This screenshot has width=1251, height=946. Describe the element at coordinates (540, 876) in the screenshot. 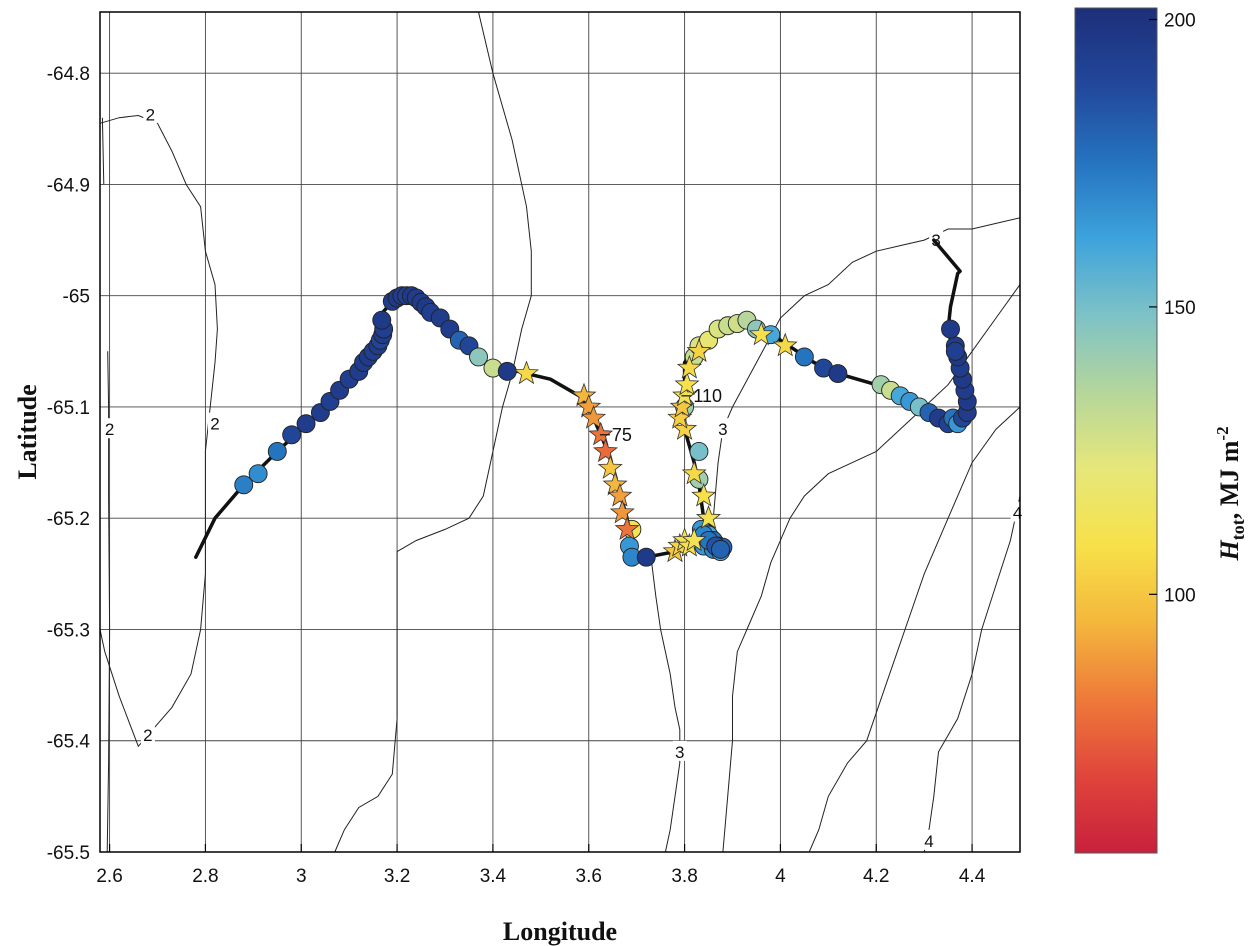

I see `x-tick-labels: 2.6 2.8 3 3.2 3.4 3.6 3.8 4 4.2 4.4` at that location.